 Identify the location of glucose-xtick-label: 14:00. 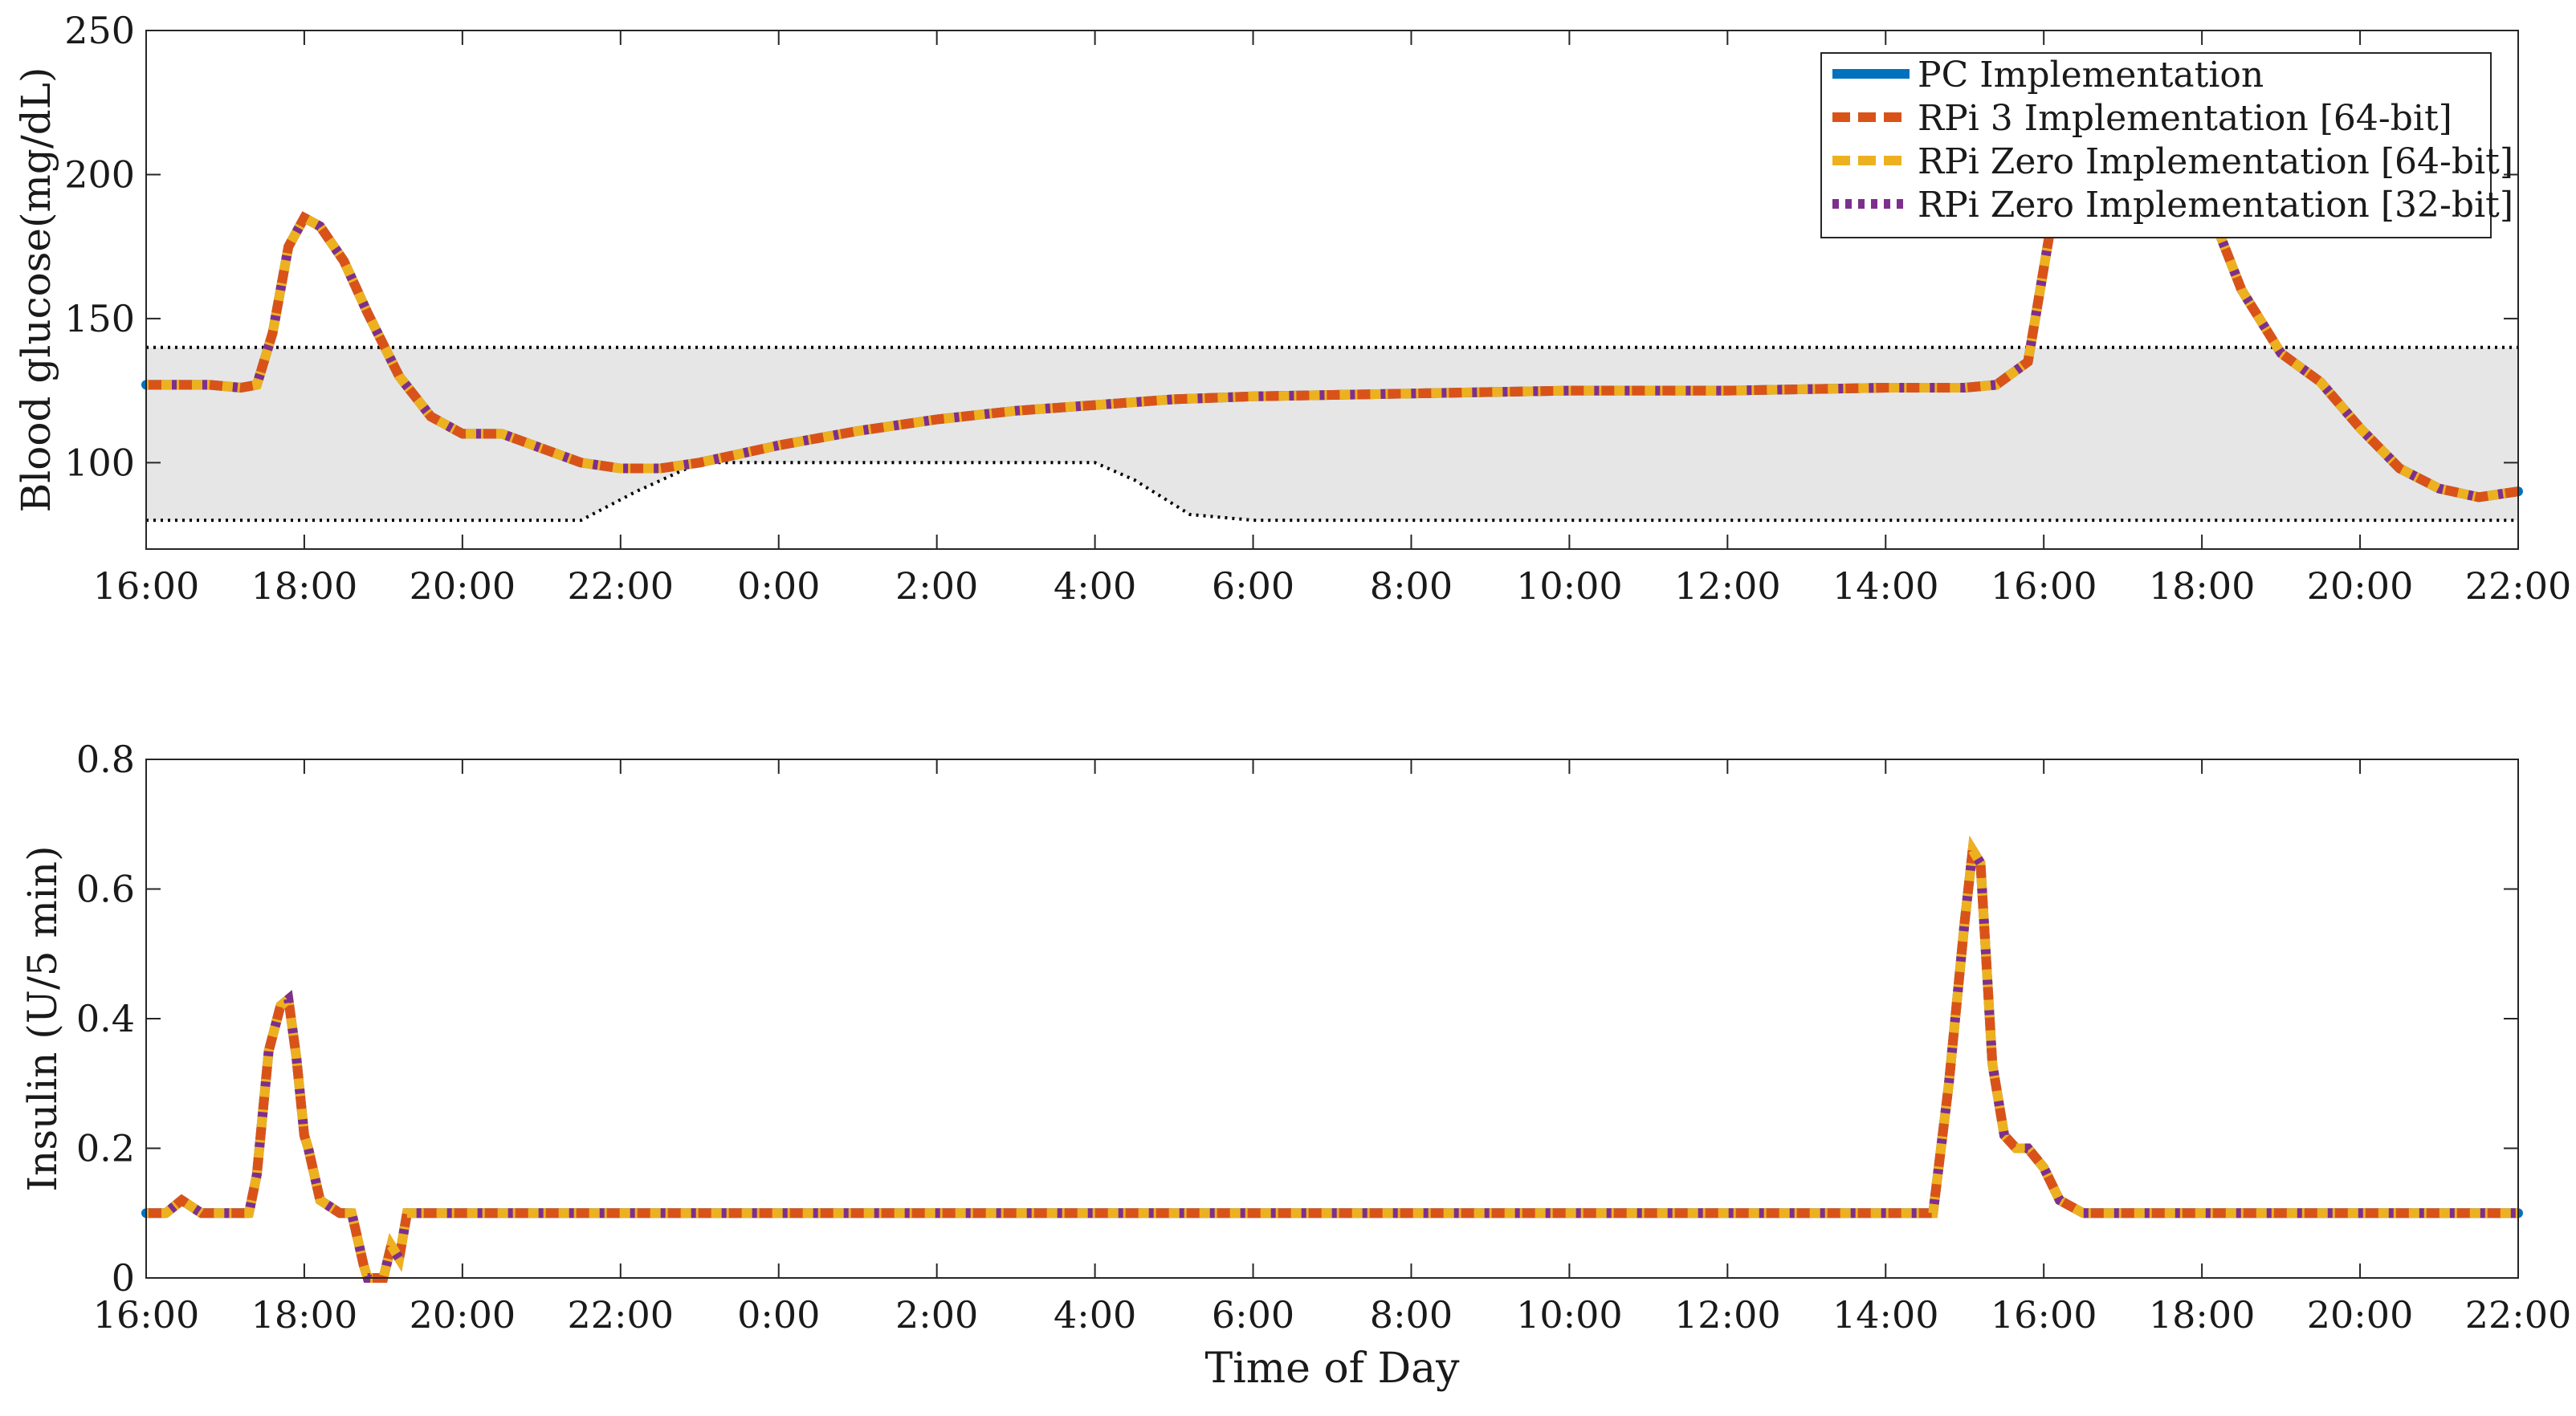
(1885, 586).